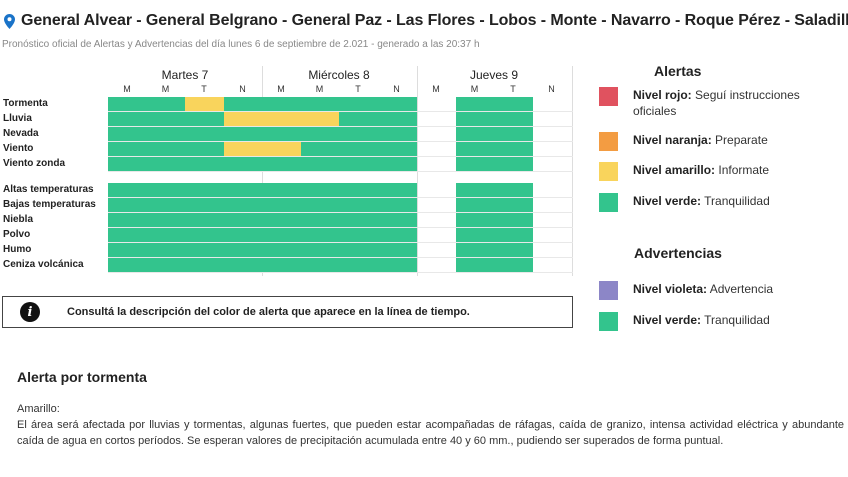  What do you see at coordinates (25, 103) in the screenshot?
I see `row-label: Tormenta` at bounding box center [25, 103].